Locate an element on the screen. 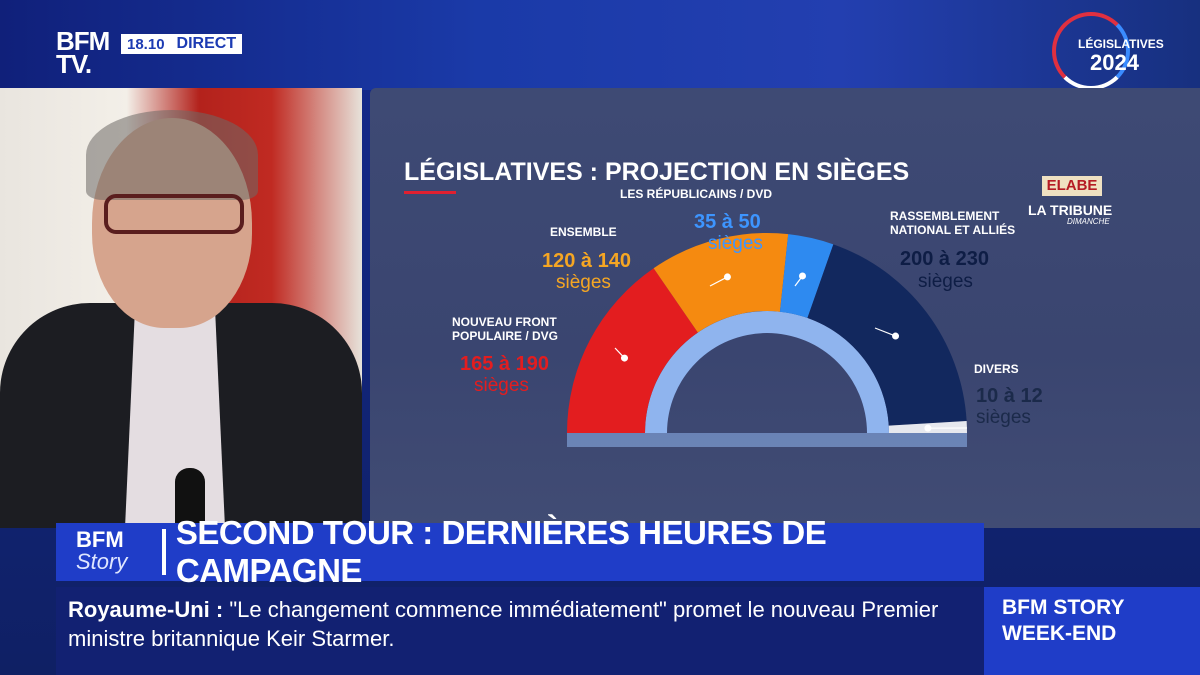 This screenshot has width=1200, height=675. hemicycle-chart is located at coordinates (767, 340).